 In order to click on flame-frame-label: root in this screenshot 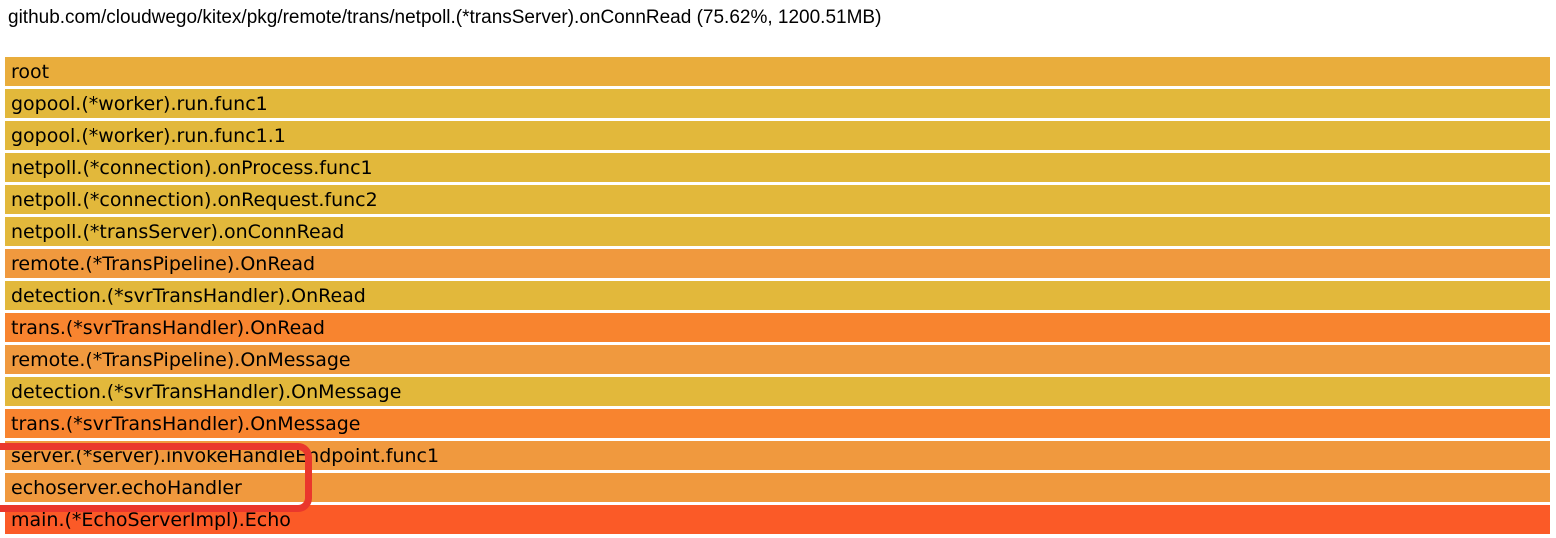, I will do `click(30, 71)`.